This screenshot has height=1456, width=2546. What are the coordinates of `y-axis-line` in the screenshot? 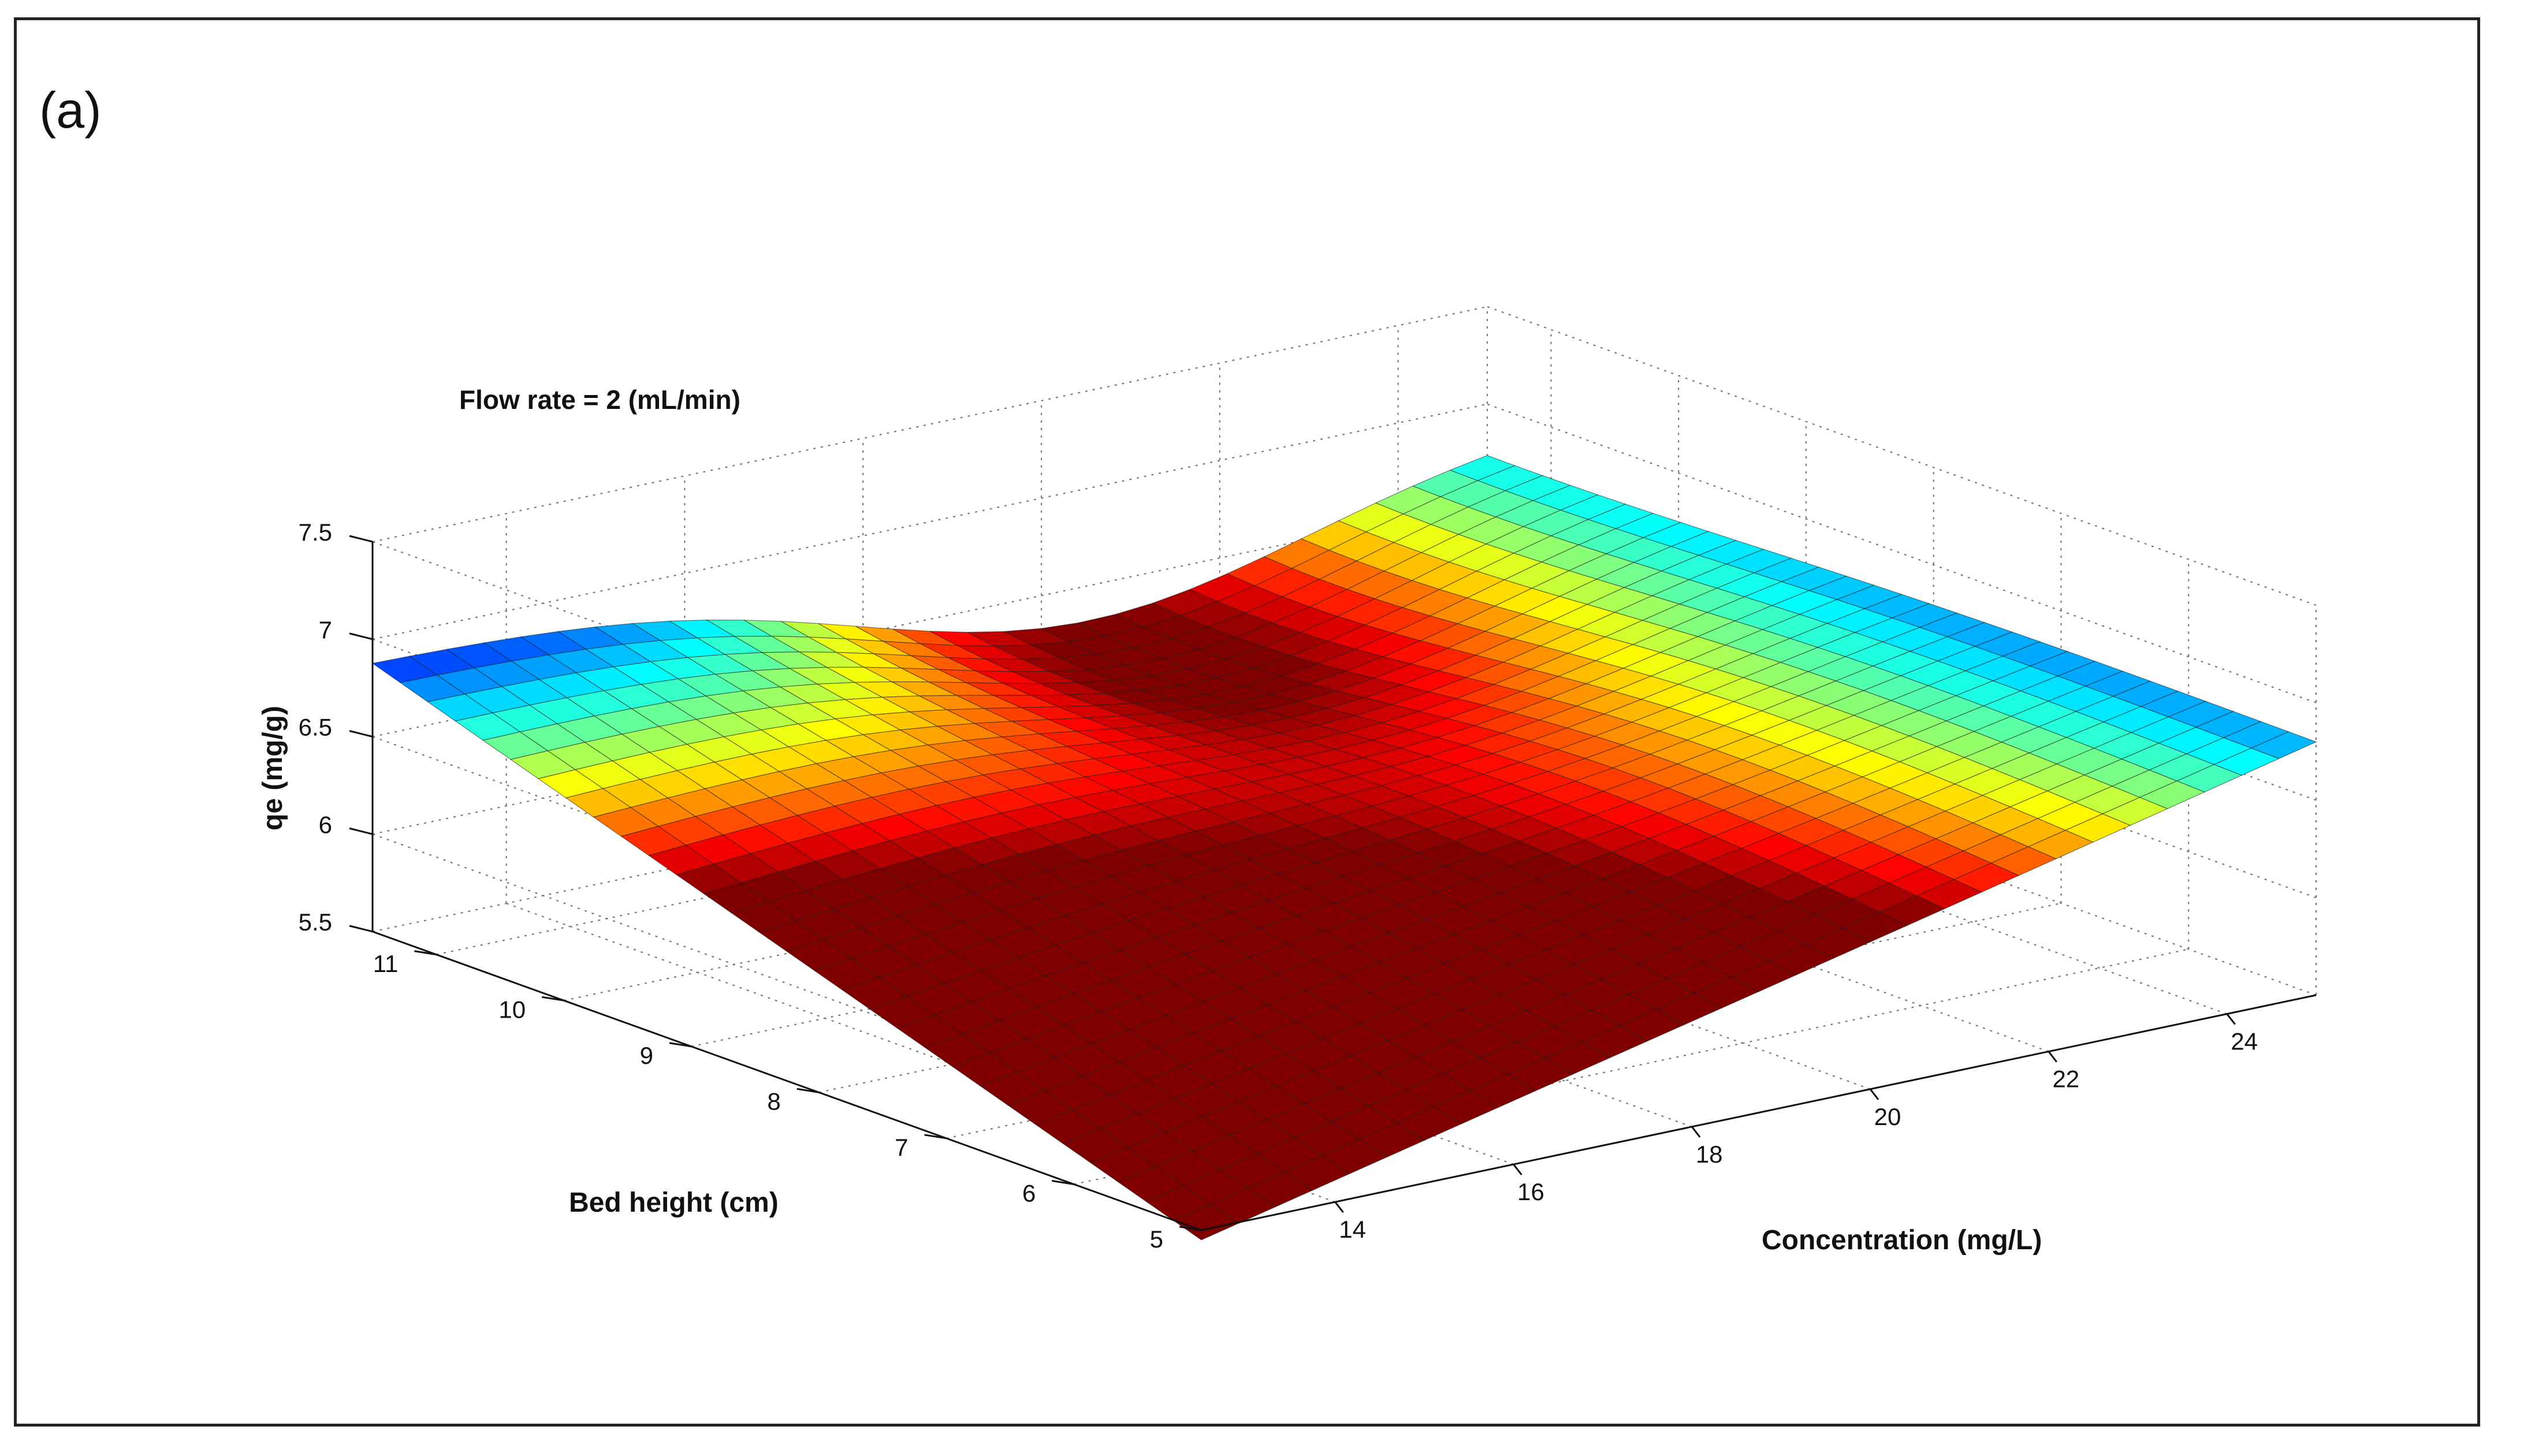 It's located at (787, 1080).